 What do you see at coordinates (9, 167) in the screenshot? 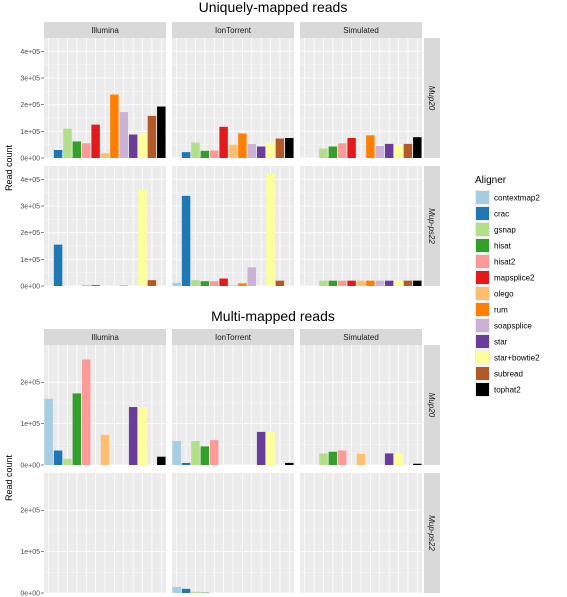
I see `upper-y-axis-label: Read count` at bounding box center [9, 167].